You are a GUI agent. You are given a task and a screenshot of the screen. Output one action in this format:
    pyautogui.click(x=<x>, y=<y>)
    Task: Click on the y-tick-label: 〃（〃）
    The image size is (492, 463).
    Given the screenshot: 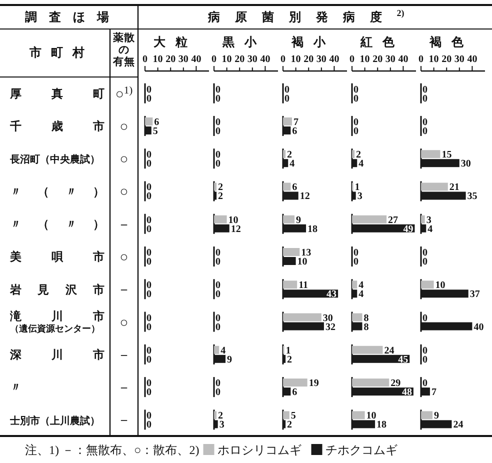 What is the action you would take?
    pyautogui.click(x=57, y=192)
    